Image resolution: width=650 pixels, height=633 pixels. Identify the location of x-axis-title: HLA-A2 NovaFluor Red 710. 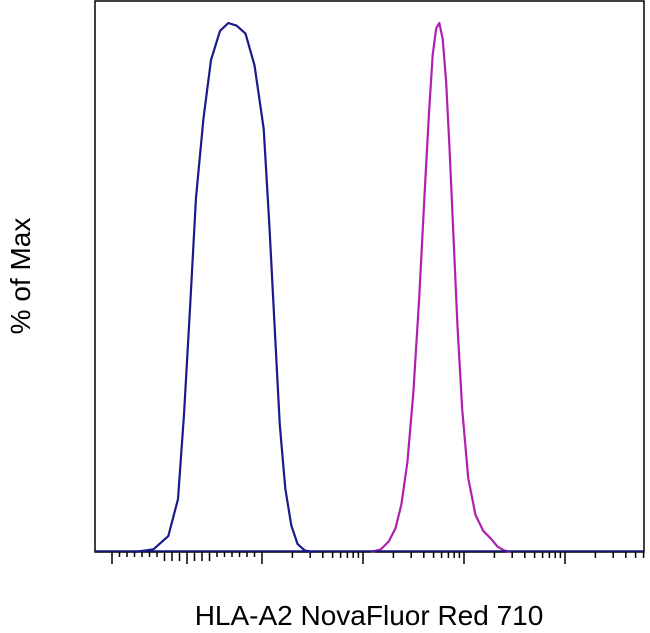
(369, 615).